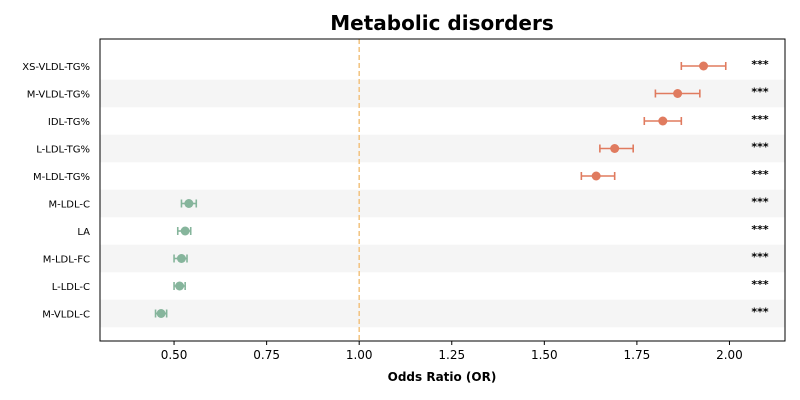 This screenshot has width=800, height=400. I want to click on row-label: M-LDL-C, so click(70, 205).